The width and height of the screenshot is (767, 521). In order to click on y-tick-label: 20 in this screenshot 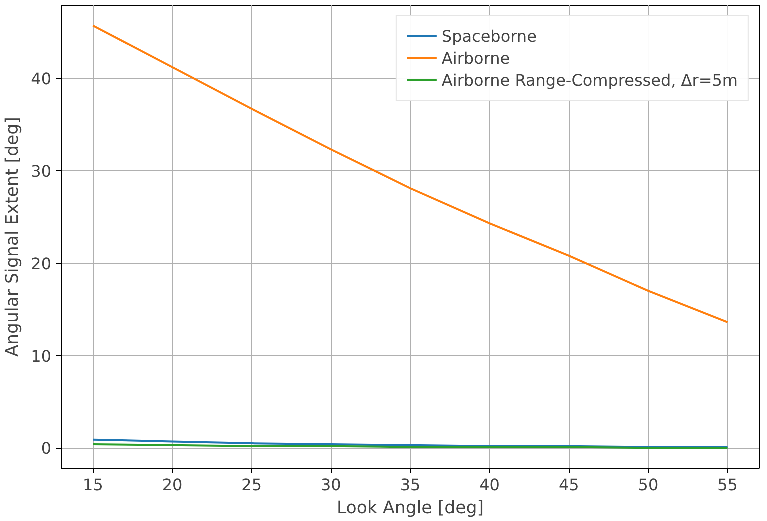, I will do `click(41, 264)`.